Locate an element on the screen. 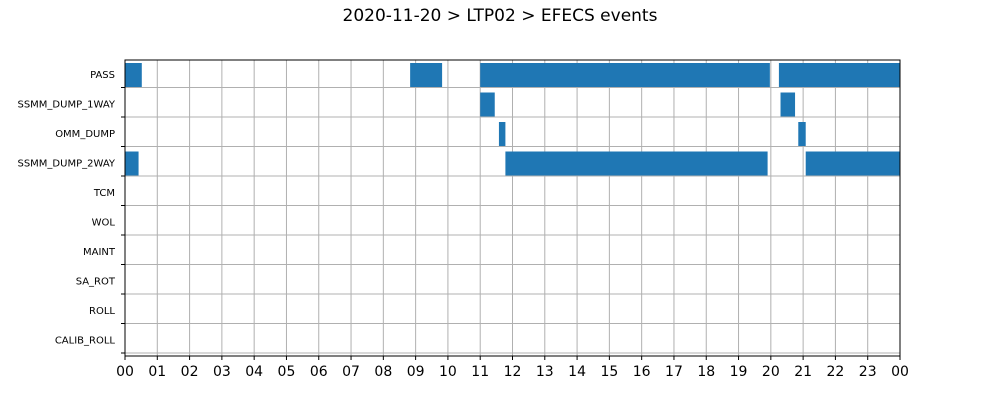 The height and width of the screenshot is (400, 1000). x-tick-label: 17 is located at coordinates (674, 372).